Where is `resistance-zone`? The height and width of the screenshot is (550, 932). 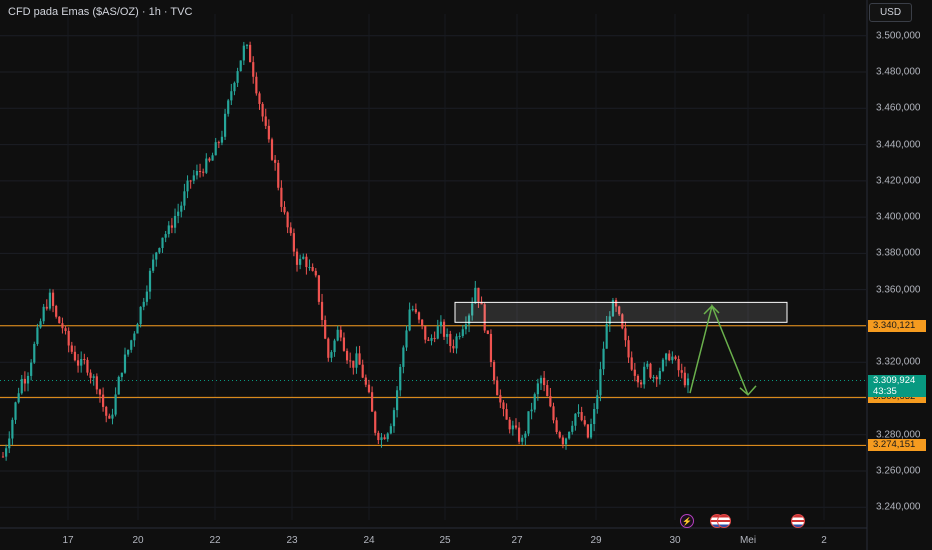 resistance-zone is located at coordinates (621, 312).